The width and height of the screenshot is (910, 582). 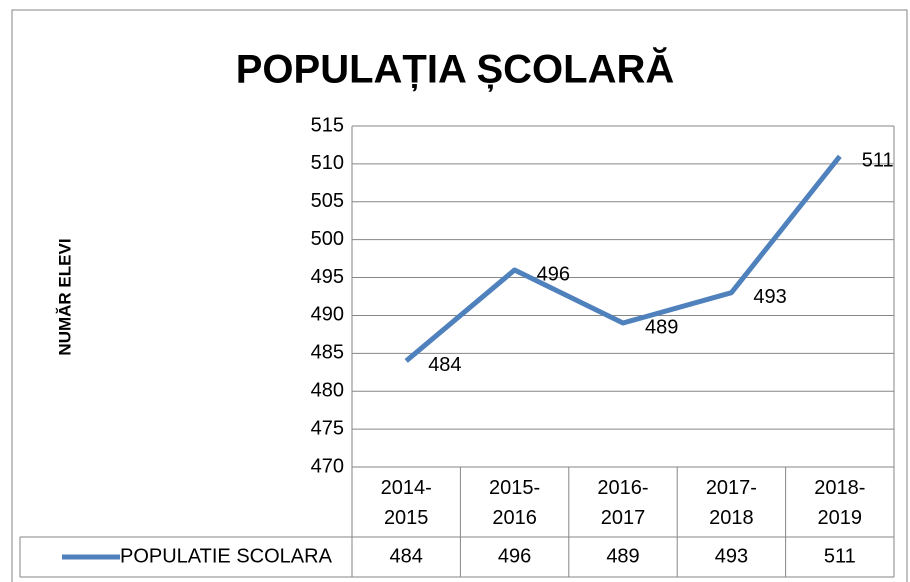 I want to click on y-tick-label: 515, so click(x=327, y=125).